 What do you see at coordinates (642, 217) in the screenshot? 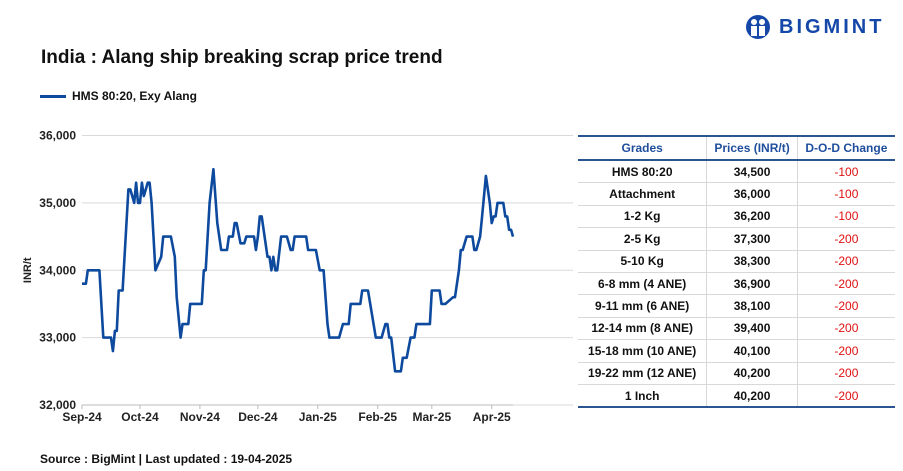
I see `grade-cell: 1-2 Kg` at bounding box center [642, 217].